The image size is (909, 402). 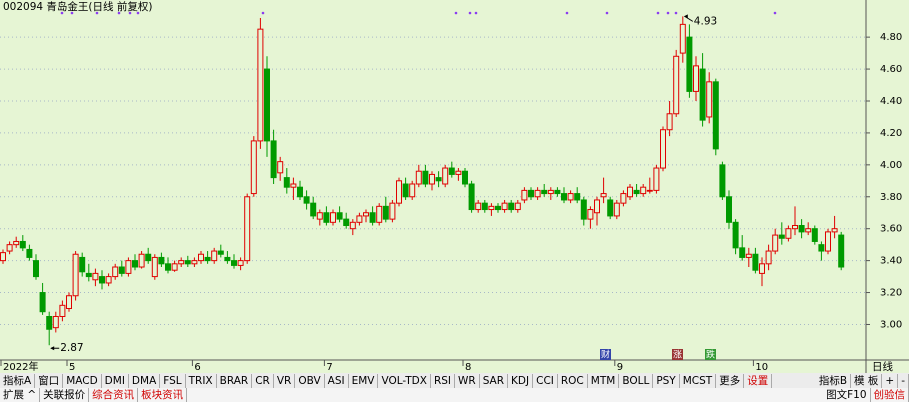 I want to click on tab: 创验信, so click(x=890, y=395).